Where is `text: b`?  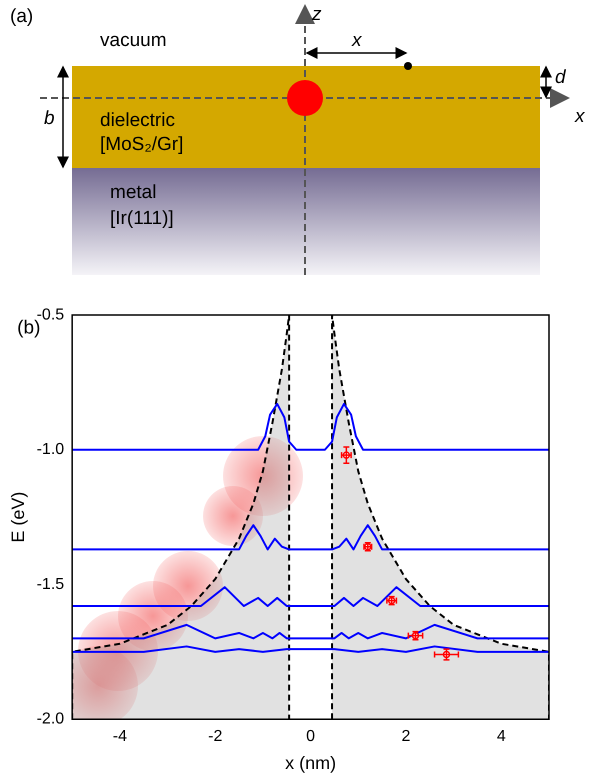
text: b is located at coordinates (49, 118).